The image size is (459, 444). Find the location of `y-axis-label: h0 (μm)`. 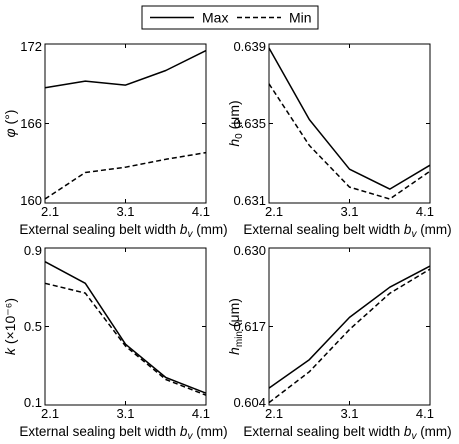

y-axis-label: h0 (μm) is located at coordinates (235, 123).